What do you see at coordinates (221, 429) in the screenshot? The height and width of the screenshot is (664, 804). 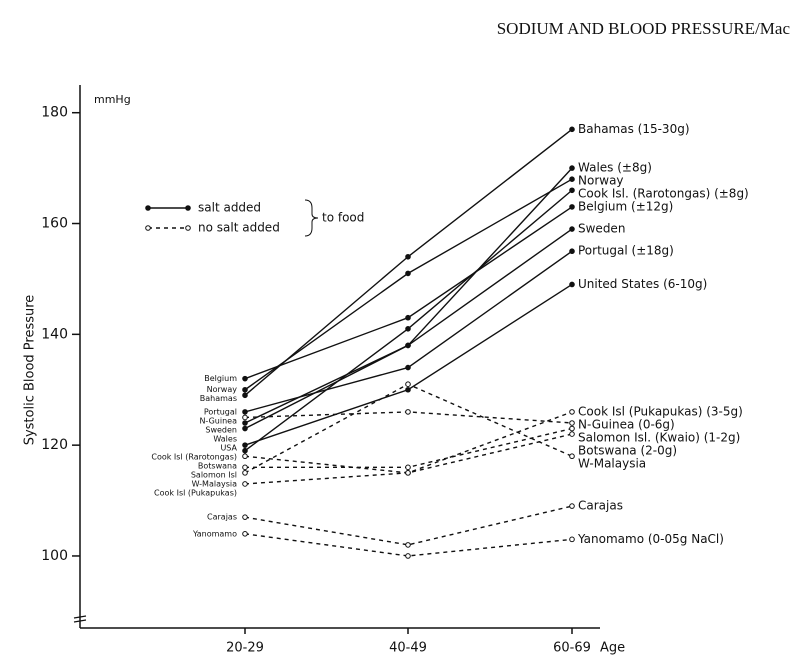 I see `start-label: Sweden` at bounding box center [221, 429].